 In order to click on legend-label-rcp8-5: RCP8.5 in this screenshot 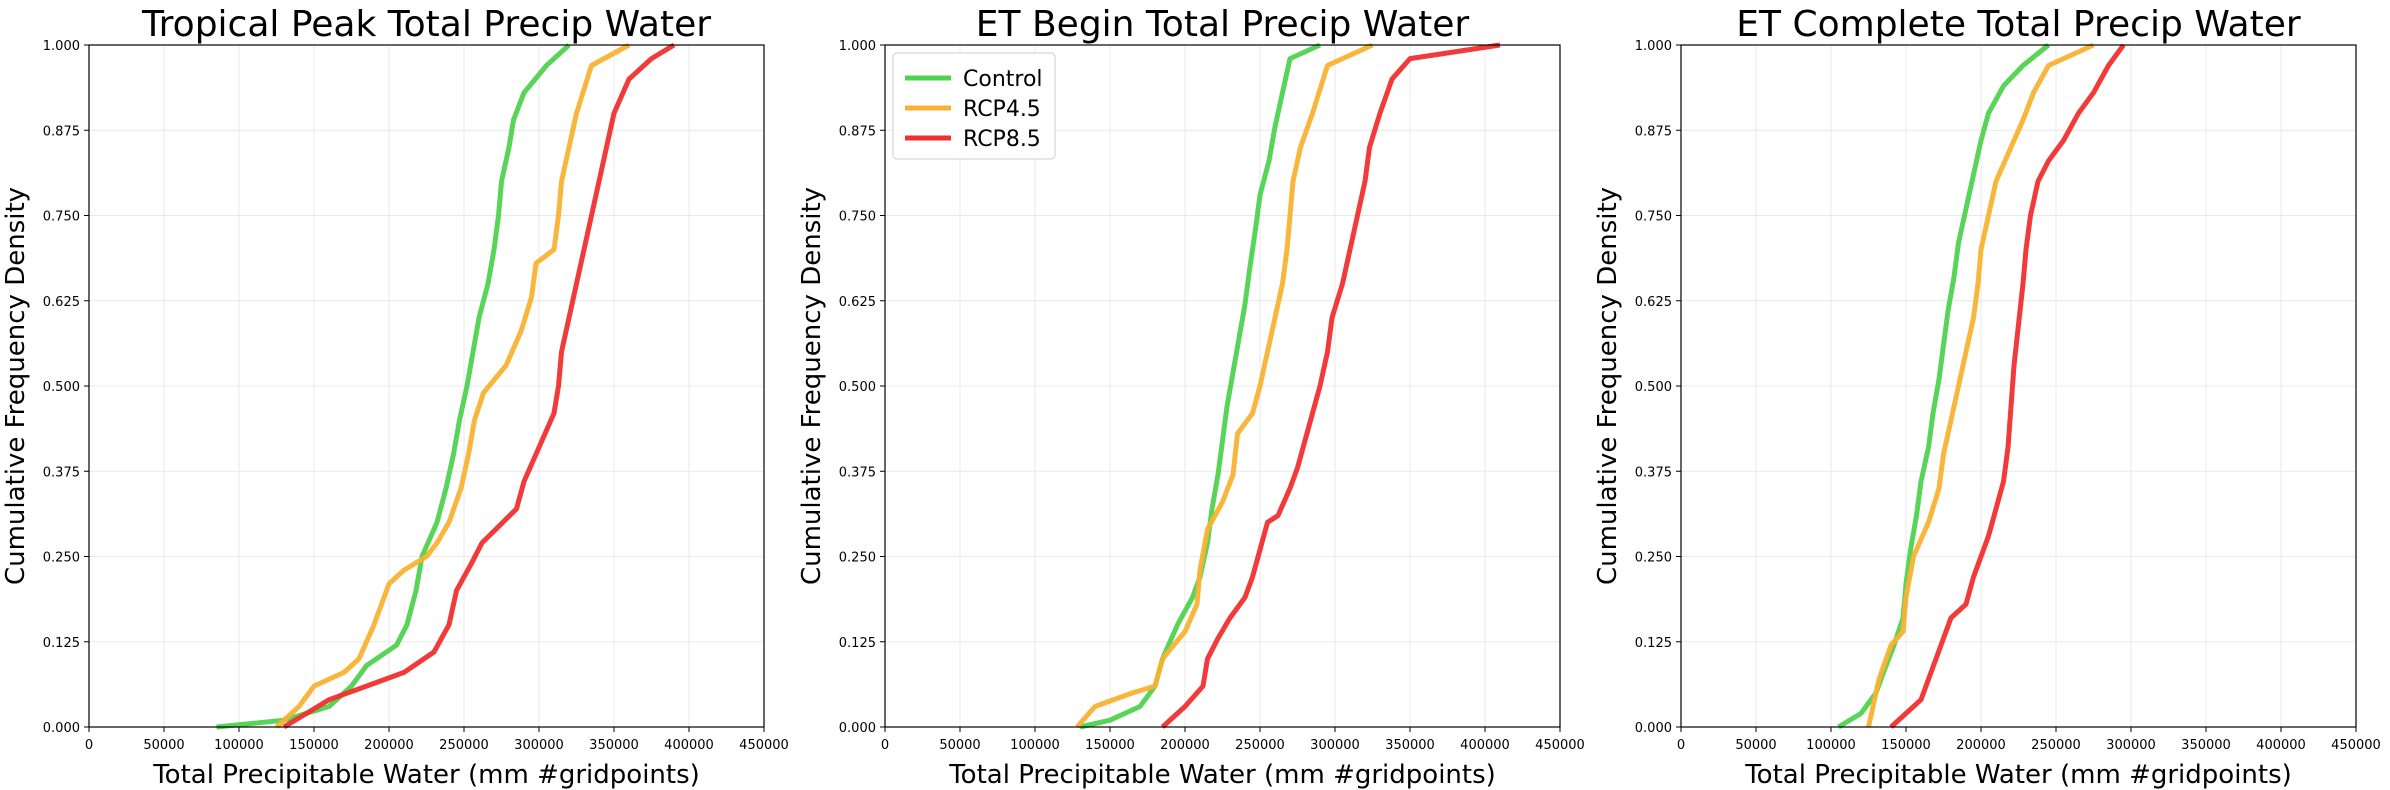, I will do `click(1002, 139)`.